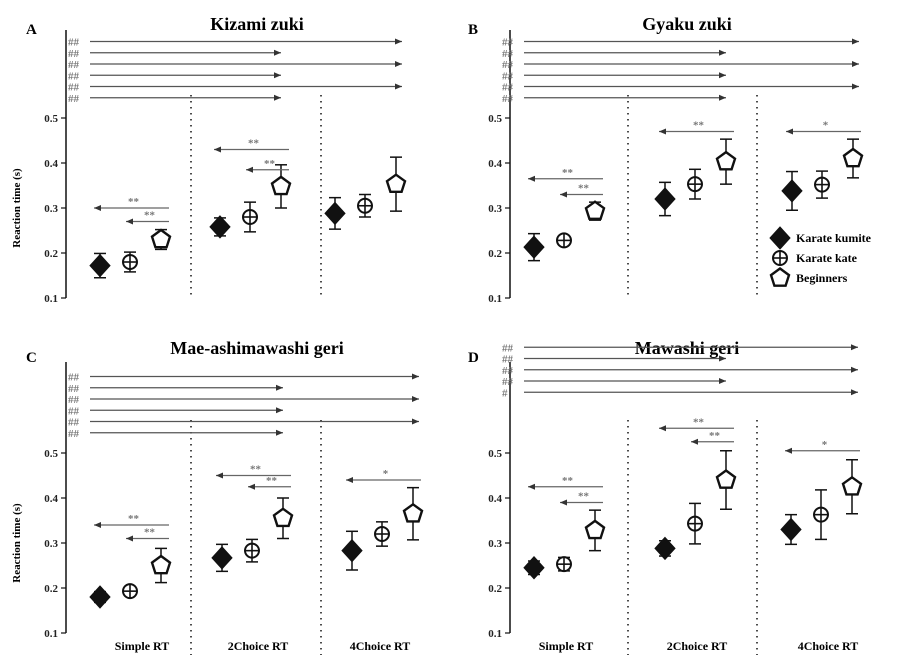 This screenshot has width=917, height=655. Describe the element at coordinates (687, 24) in the screenshot. I see `panel-title: Gyaku zuki` at that location.